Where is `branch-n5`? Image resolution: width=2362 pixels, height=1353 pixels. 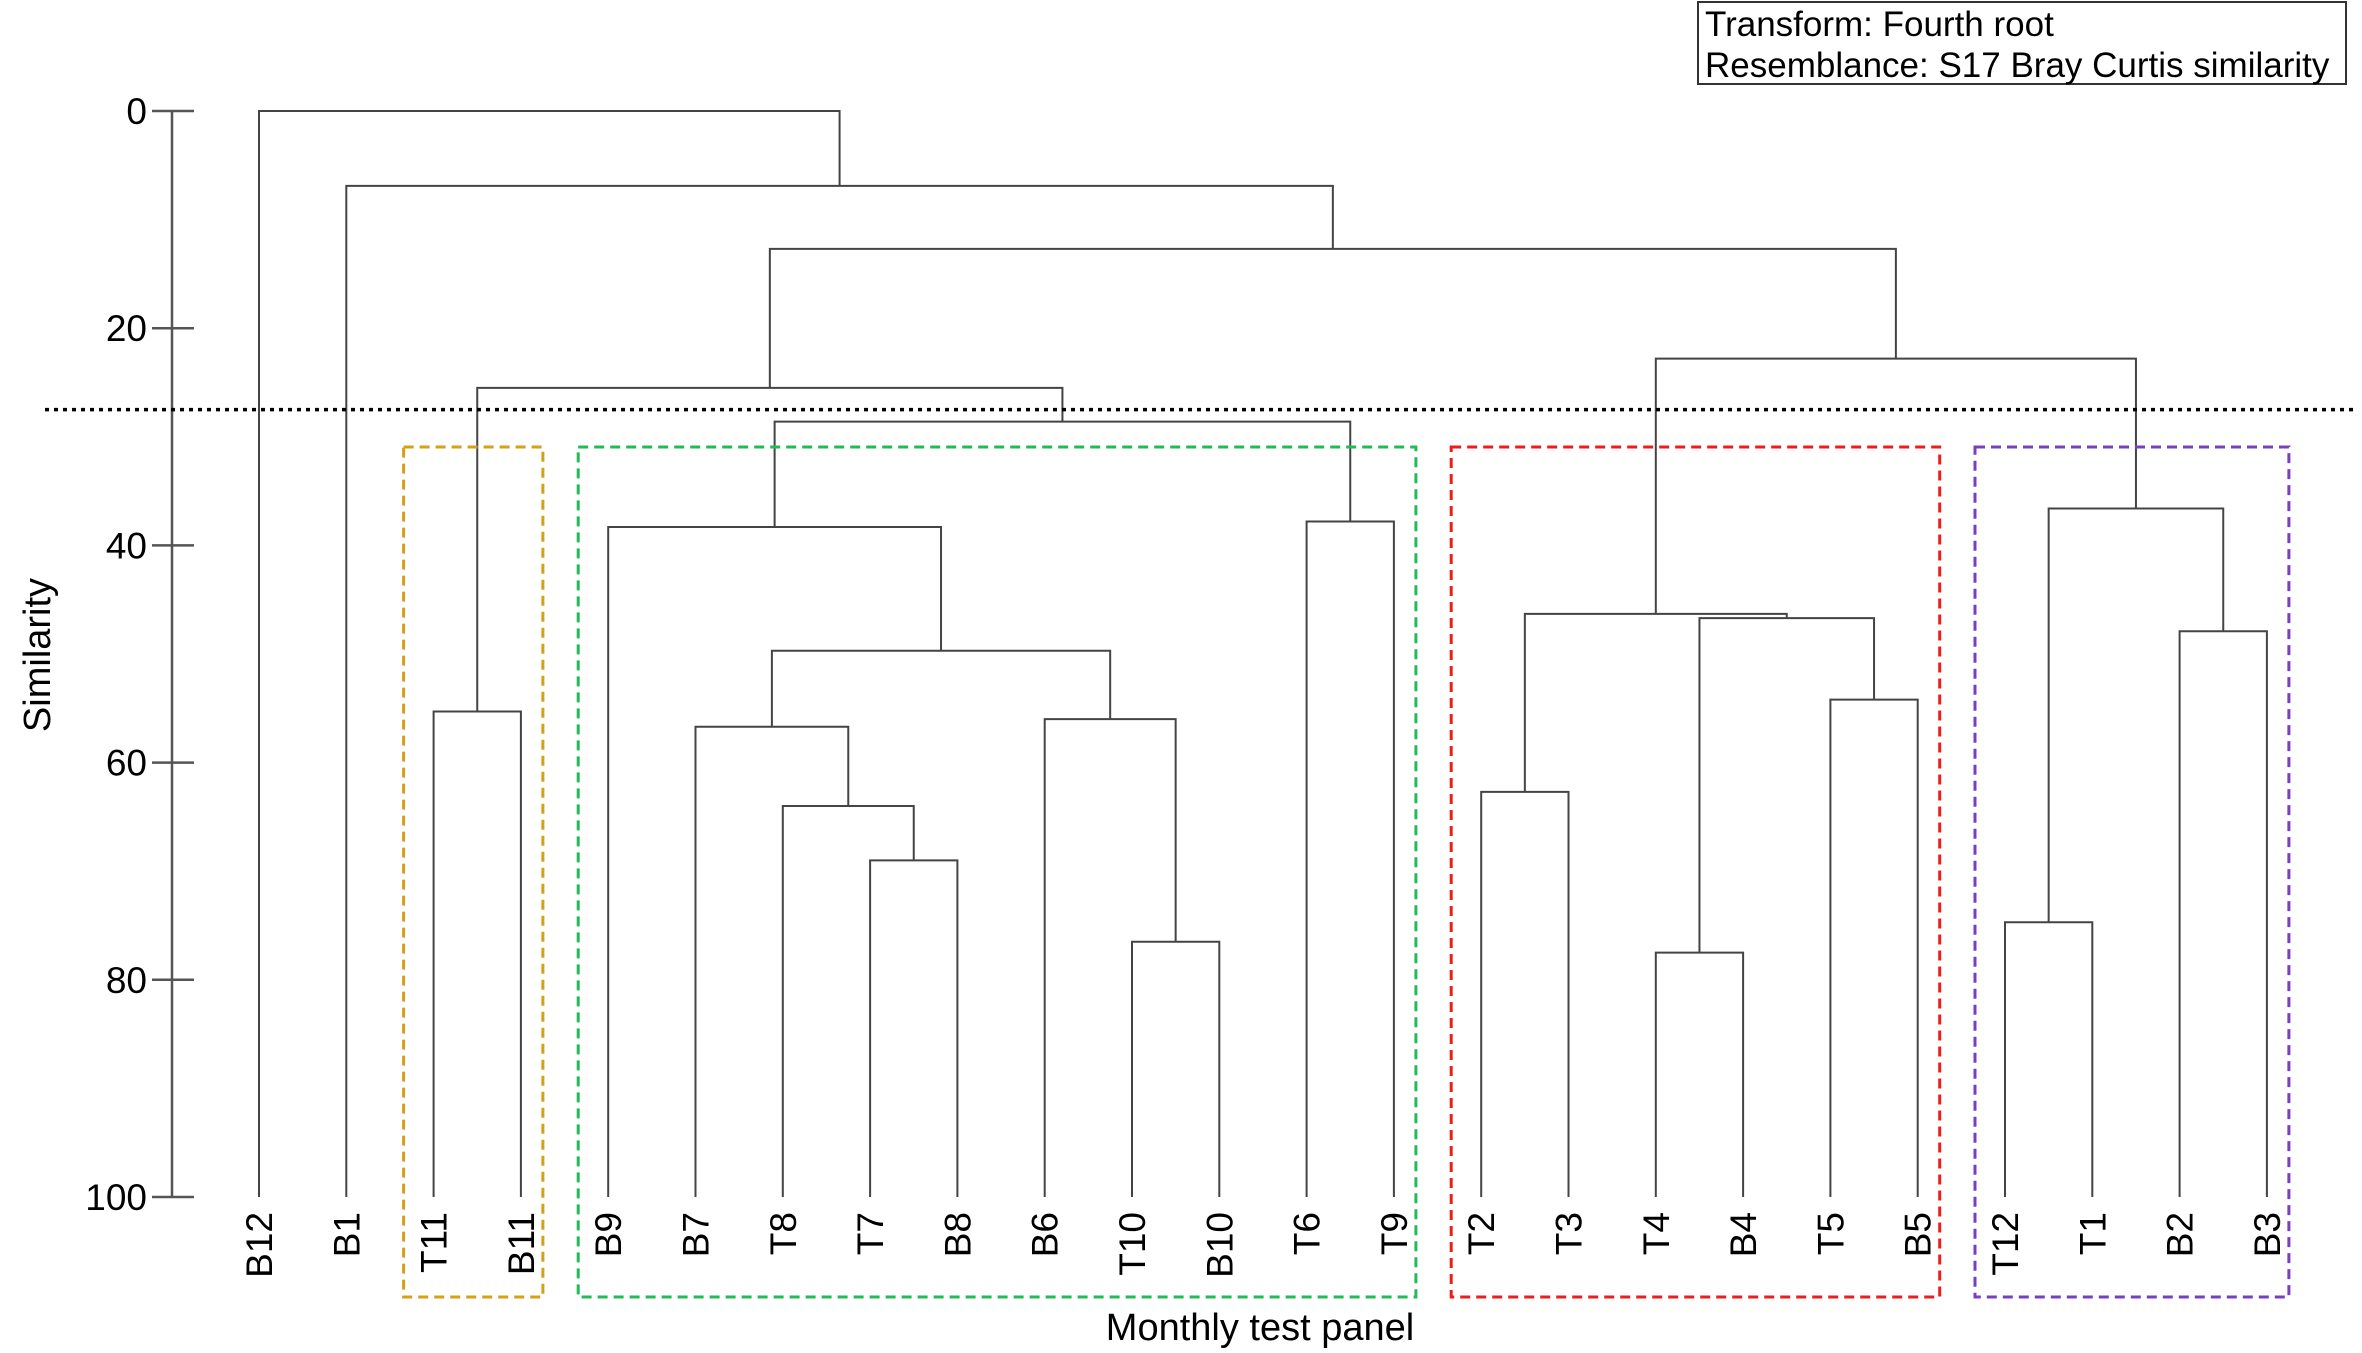 branch-n5 is located at coordinates (1176, 1068).